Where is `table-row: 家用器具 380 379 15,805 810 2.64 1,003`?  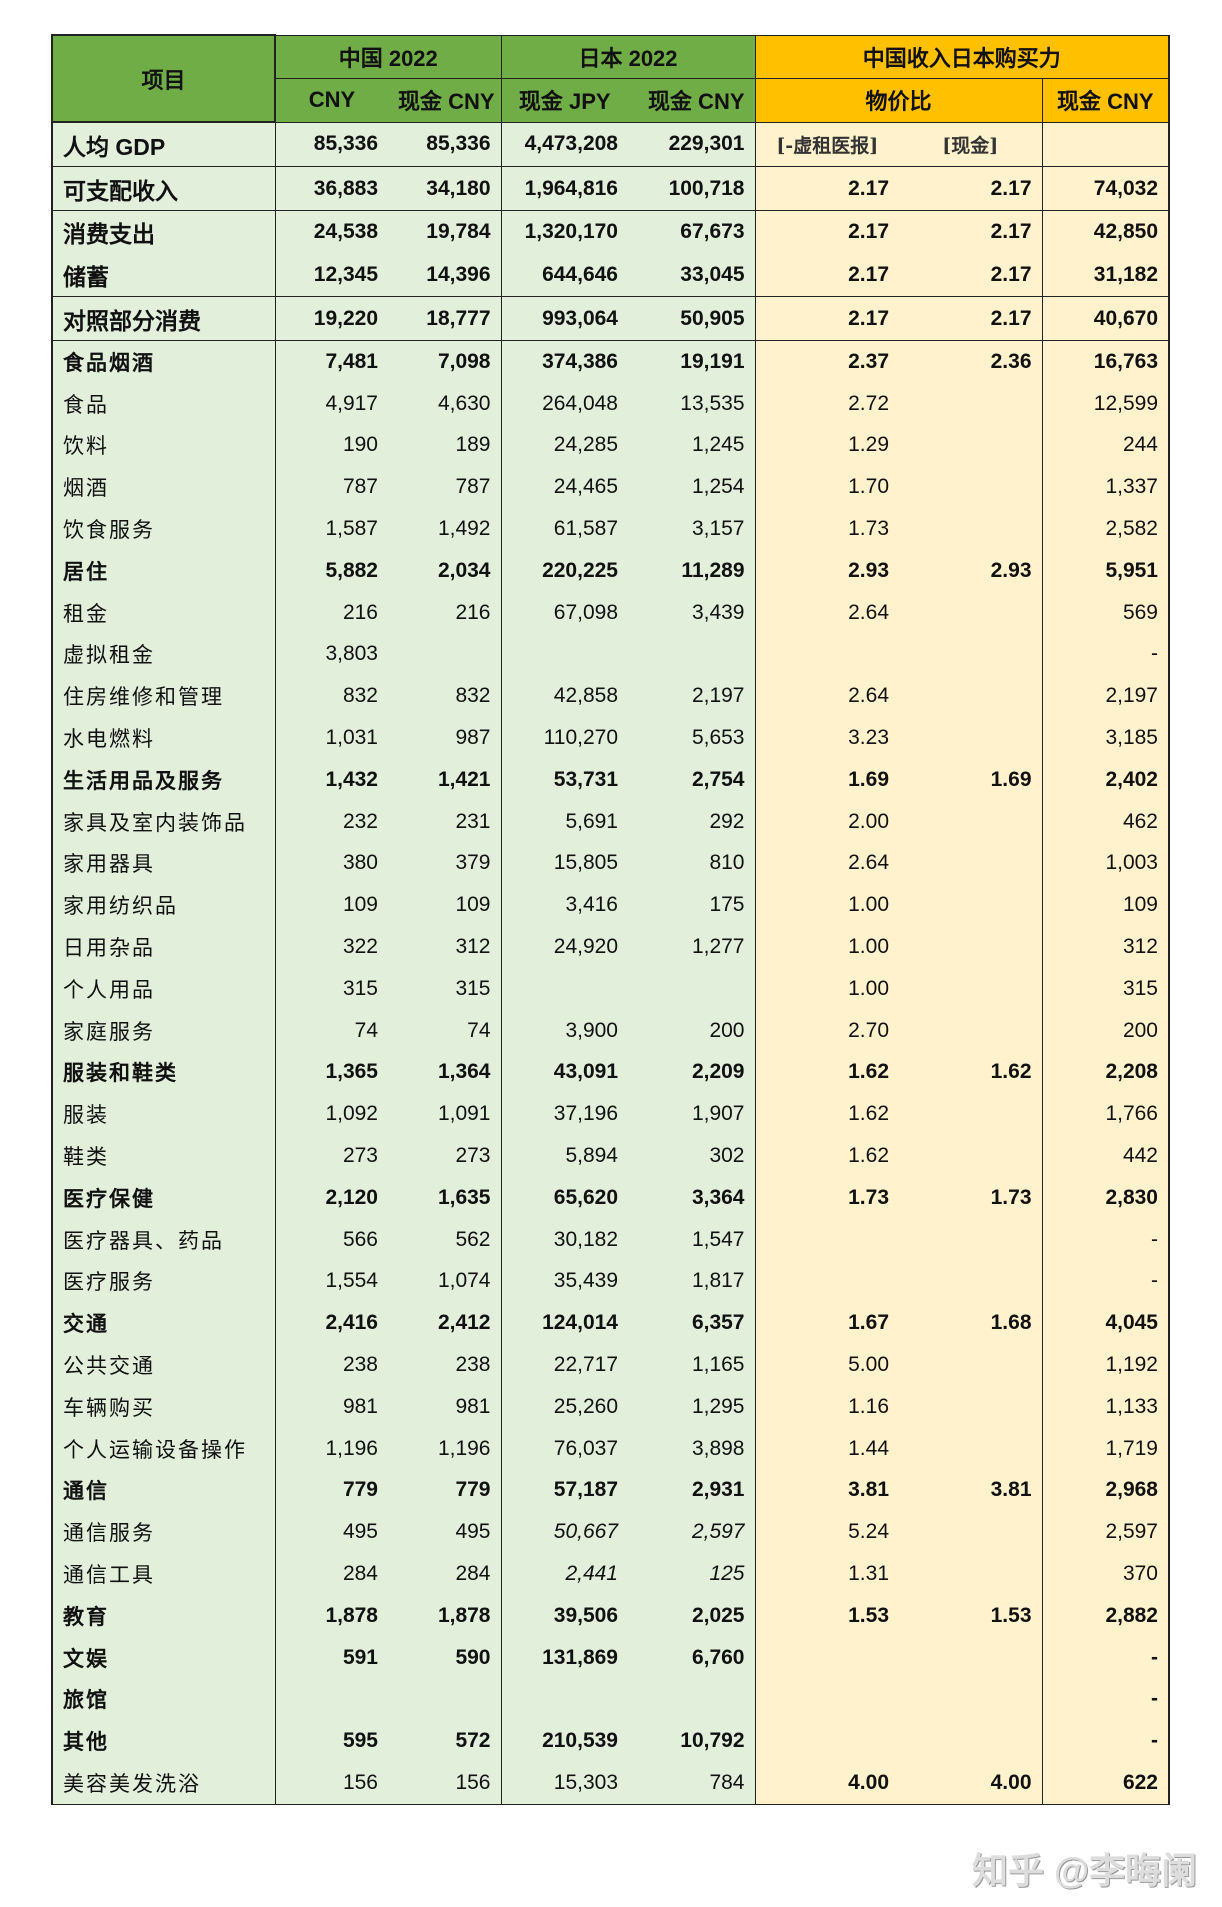 table-row: 家用器具 380 379 15,805 810 2.64 1,003 is located at coordinates (610, 863).